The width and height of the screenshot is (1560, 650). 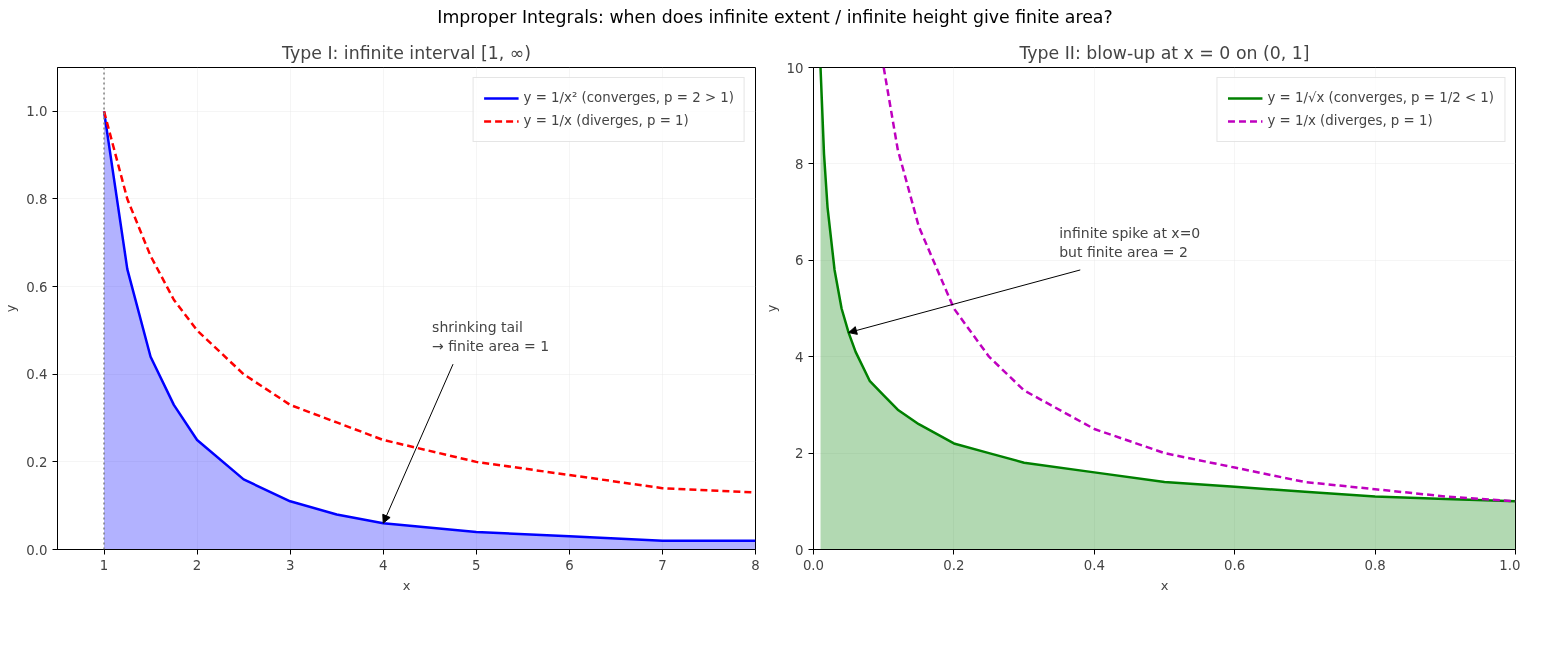 What do you see at coordinates (799, 357) in the screenshot?
I see `y-tick-label: 4` at bounding box center [799, 357].